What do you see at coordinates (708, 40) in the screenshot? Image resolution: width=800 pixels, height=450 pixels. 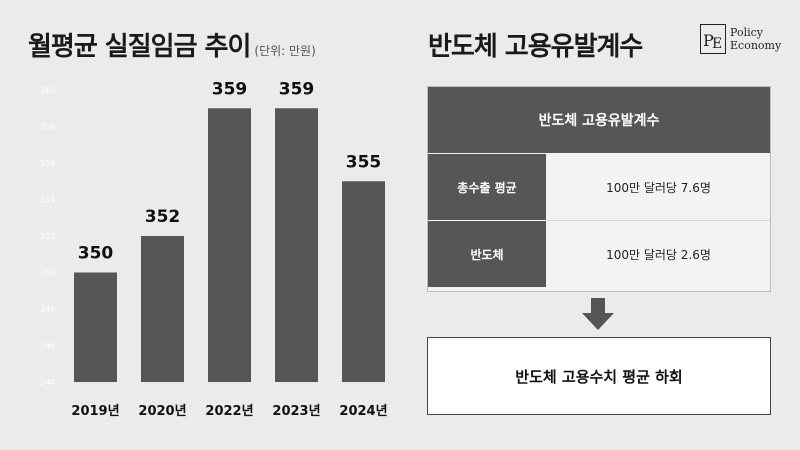 I see `svg-text: P` at bounding box center [708, 40].